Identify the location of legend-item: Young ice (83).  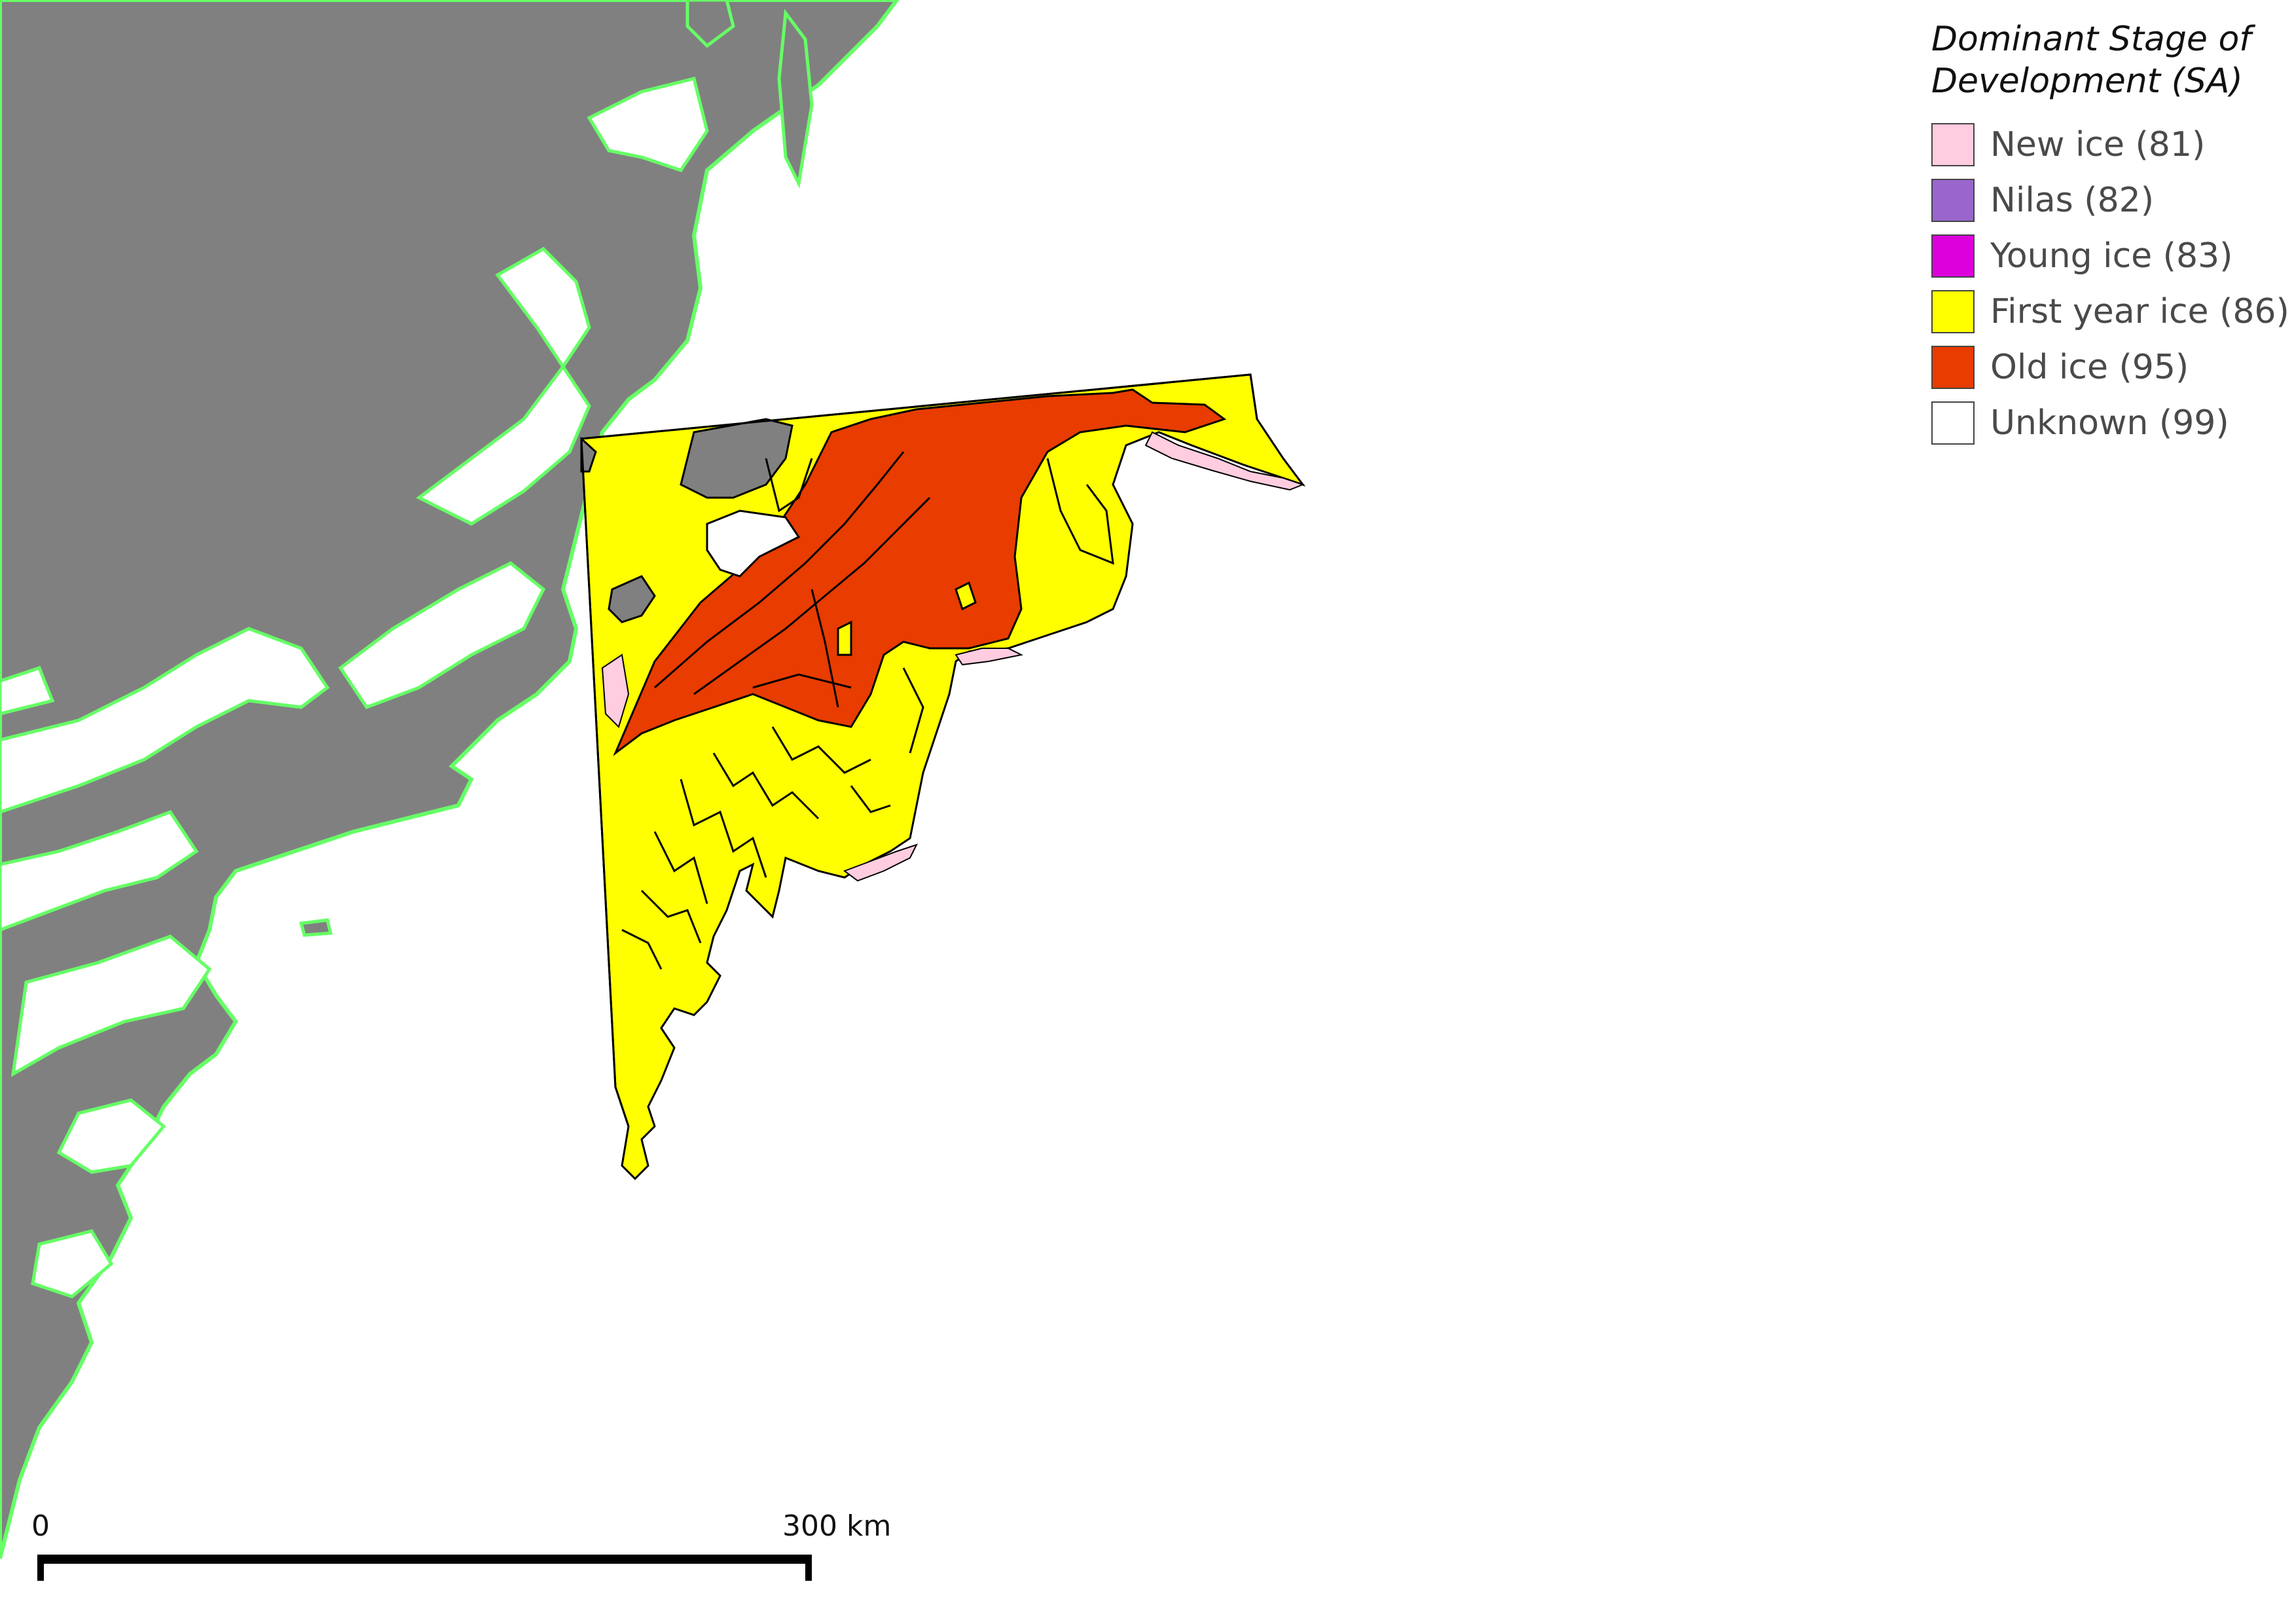
(2108, 256).